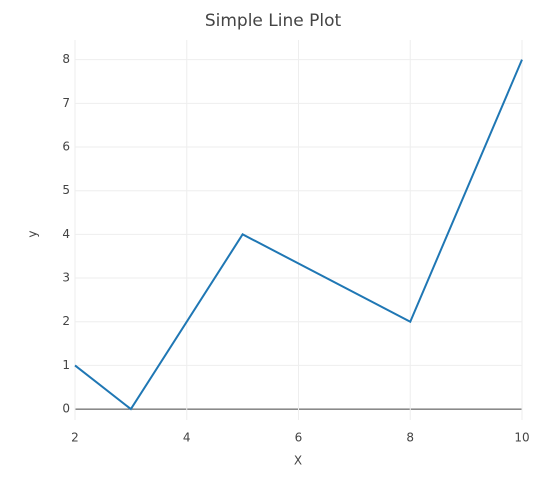 The width and height of the screenshot is (545, 482). Describe the element at coordinates (521, 438) in the screenshot. I see `x-tick-label: 10` at that location.